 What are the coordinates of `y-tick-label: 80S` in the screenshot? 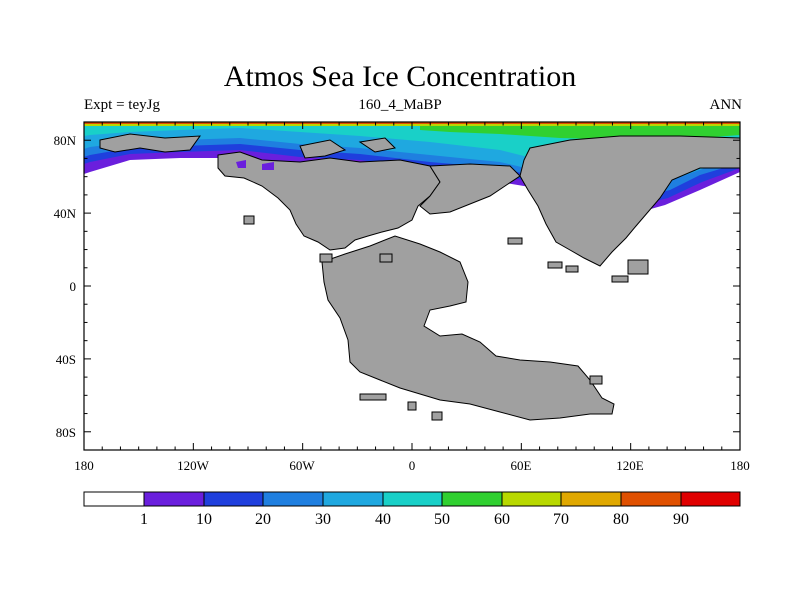 It's located at (66, 432).